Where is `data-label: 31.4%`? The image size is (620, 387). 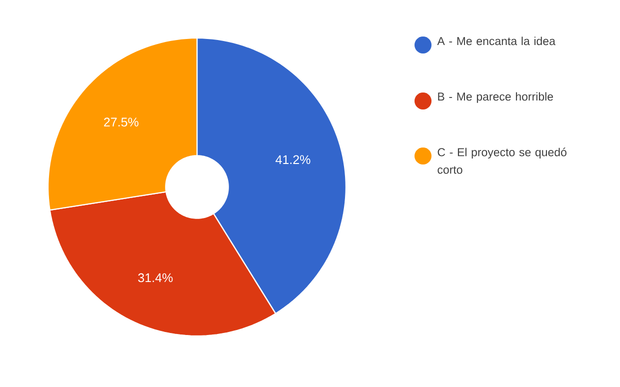
data-label: 31.4% is located at coordinates (155, 277).